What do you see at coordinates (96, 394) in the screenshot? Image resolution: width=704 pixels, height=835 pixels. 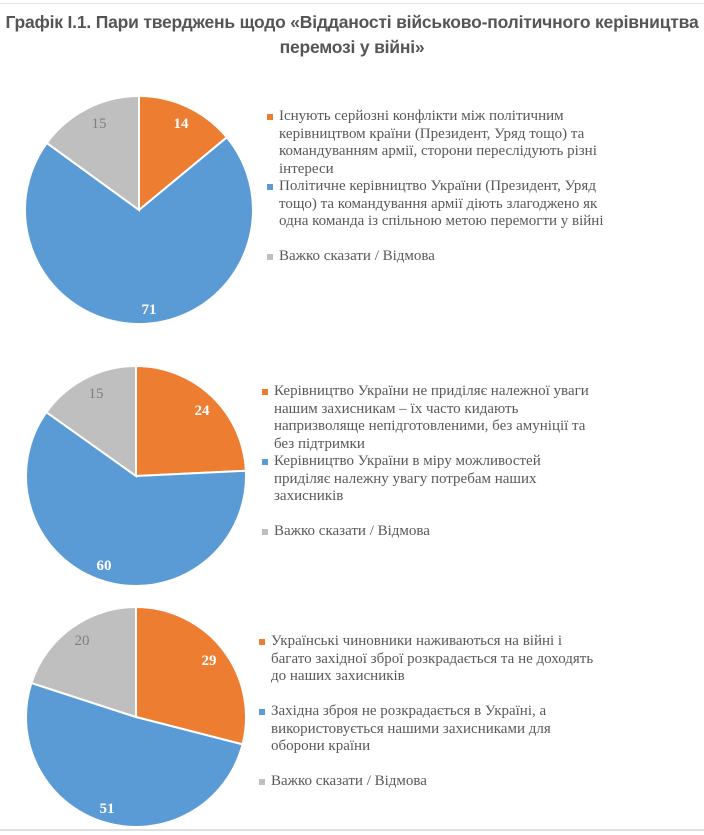 I see `pie-2-label-gray: 15` at bounding box center [96, 394].